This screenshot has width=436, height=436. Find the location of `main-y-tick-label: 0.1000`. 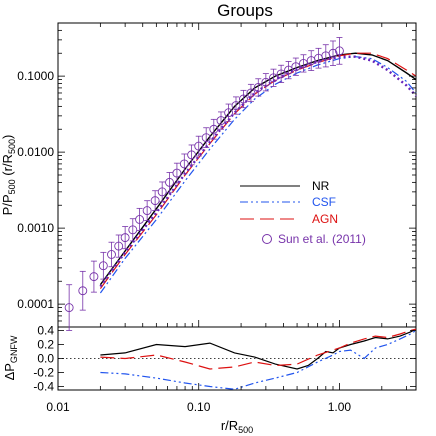

main-y-tick-label: 0.1000 is located at coordinates (35, 76).